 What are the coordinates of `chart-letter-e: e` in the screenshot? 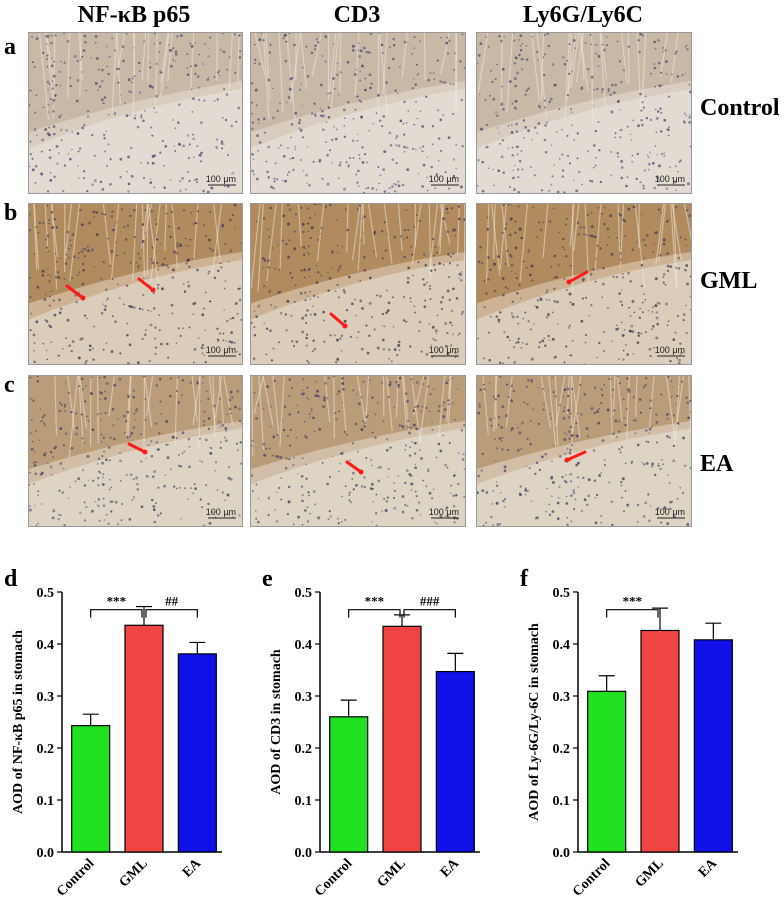 It's located at (267, 579).